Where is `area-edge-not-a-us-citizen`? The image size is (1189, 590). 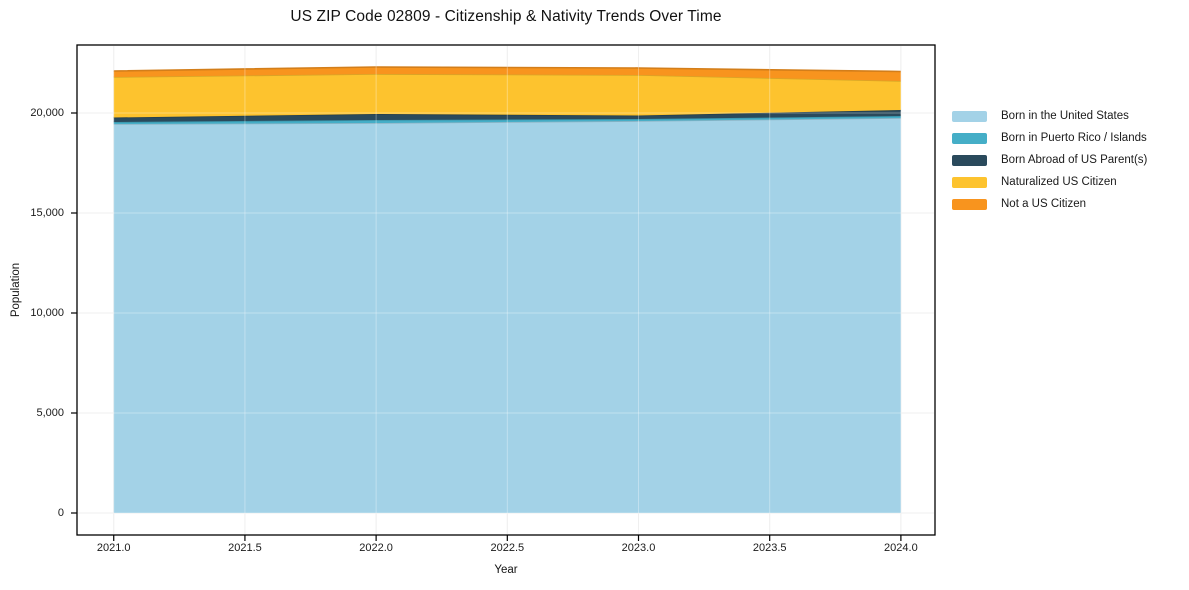
area-edge-not-a-us-citizen is located at coordinates (507, 69).